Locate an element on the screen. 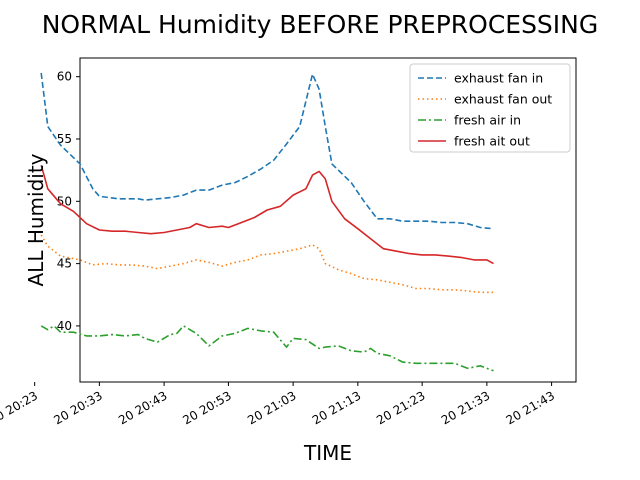 The image size is (640, 480). y-tick-label: 60 is located at coordinates (64, 77).